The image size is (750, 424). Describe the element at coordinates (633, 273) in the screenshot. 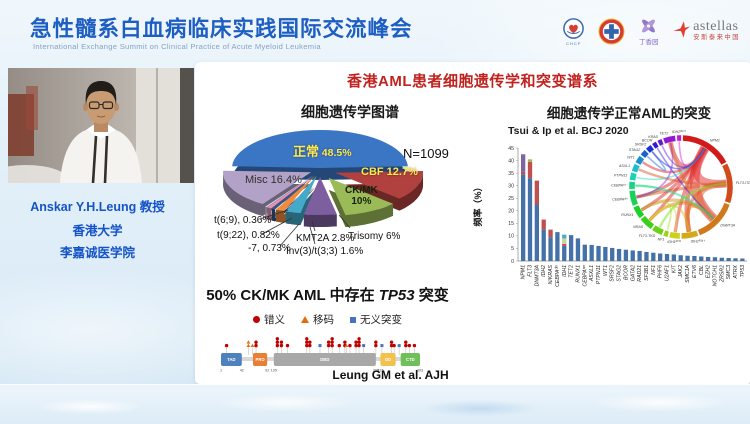

I see `svg-text: GATA2` at that location.